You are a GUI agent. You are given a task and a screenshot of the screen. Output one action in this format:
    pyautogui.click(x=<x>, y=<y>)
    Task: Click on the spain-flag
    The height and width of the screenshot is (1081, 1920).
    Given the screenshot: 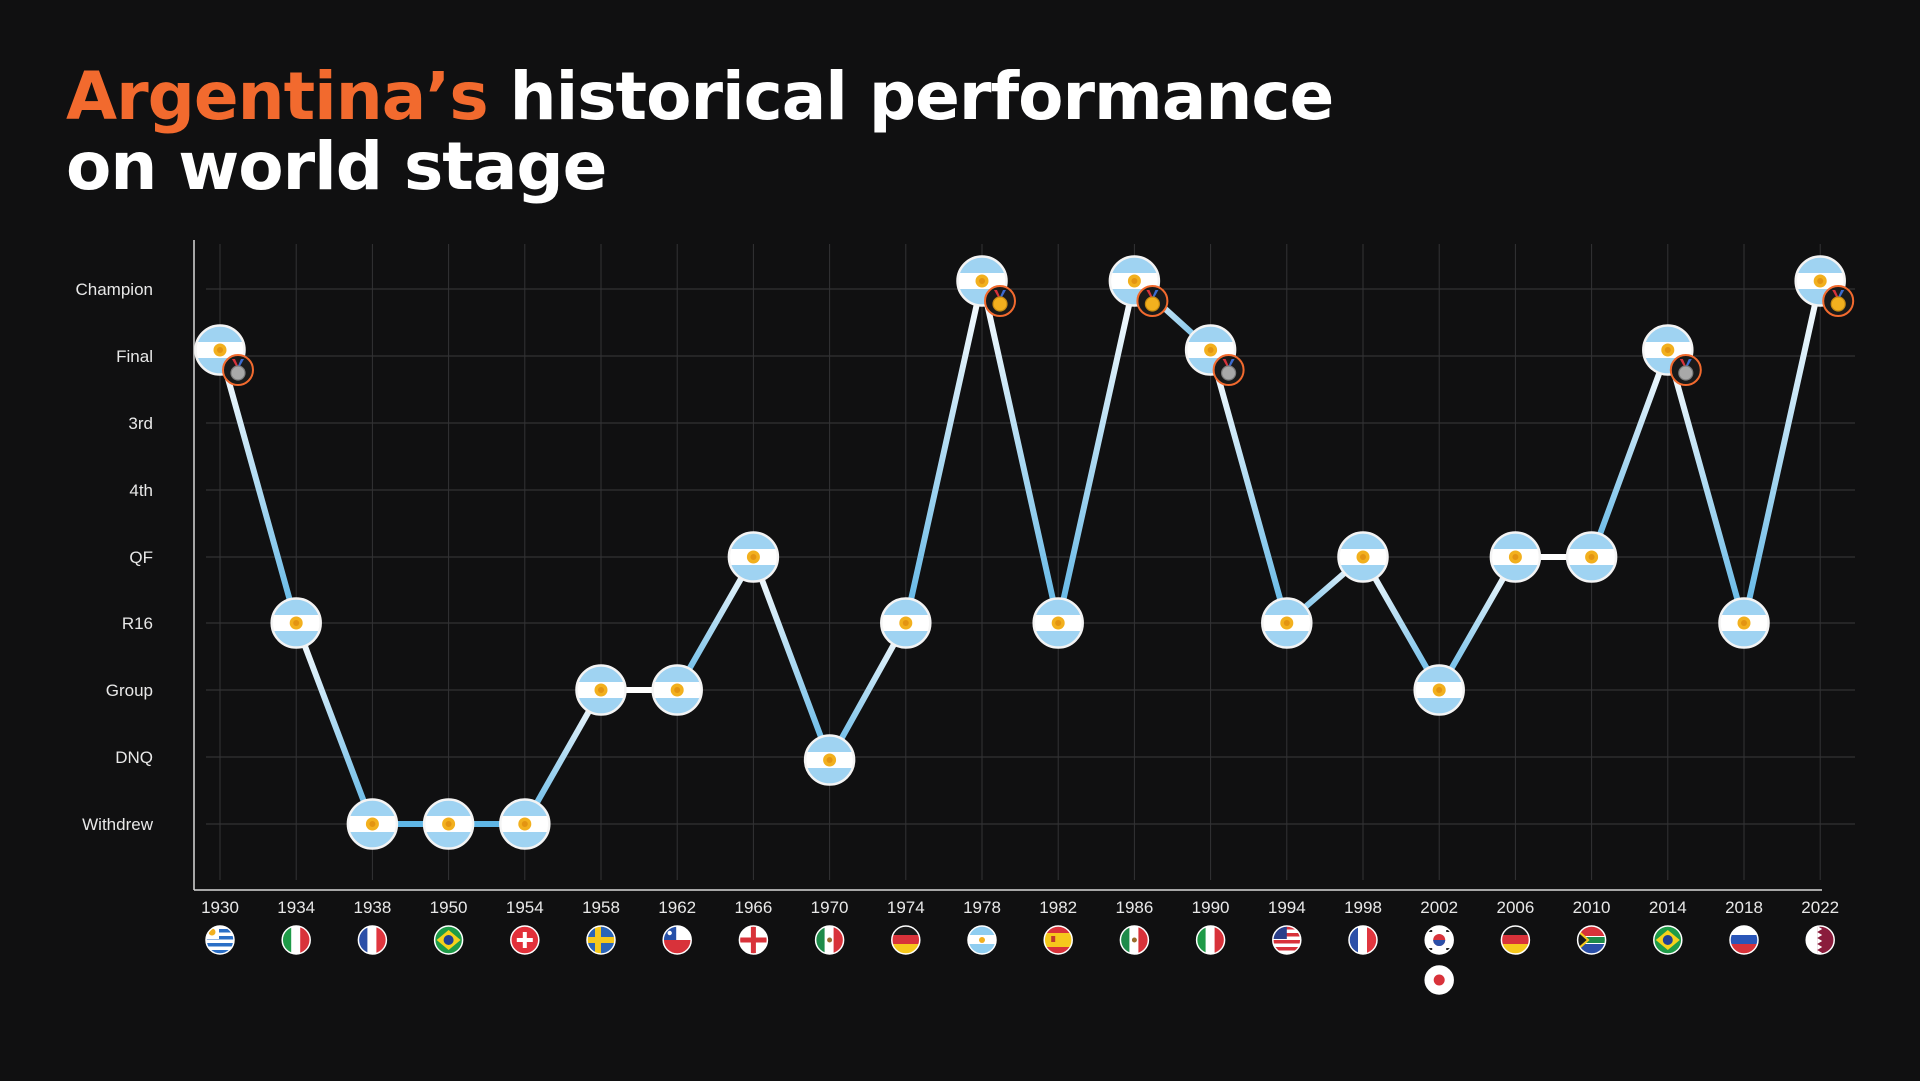 What is the action you would take?
    pyautogui.click(x=1058, y=940)
    